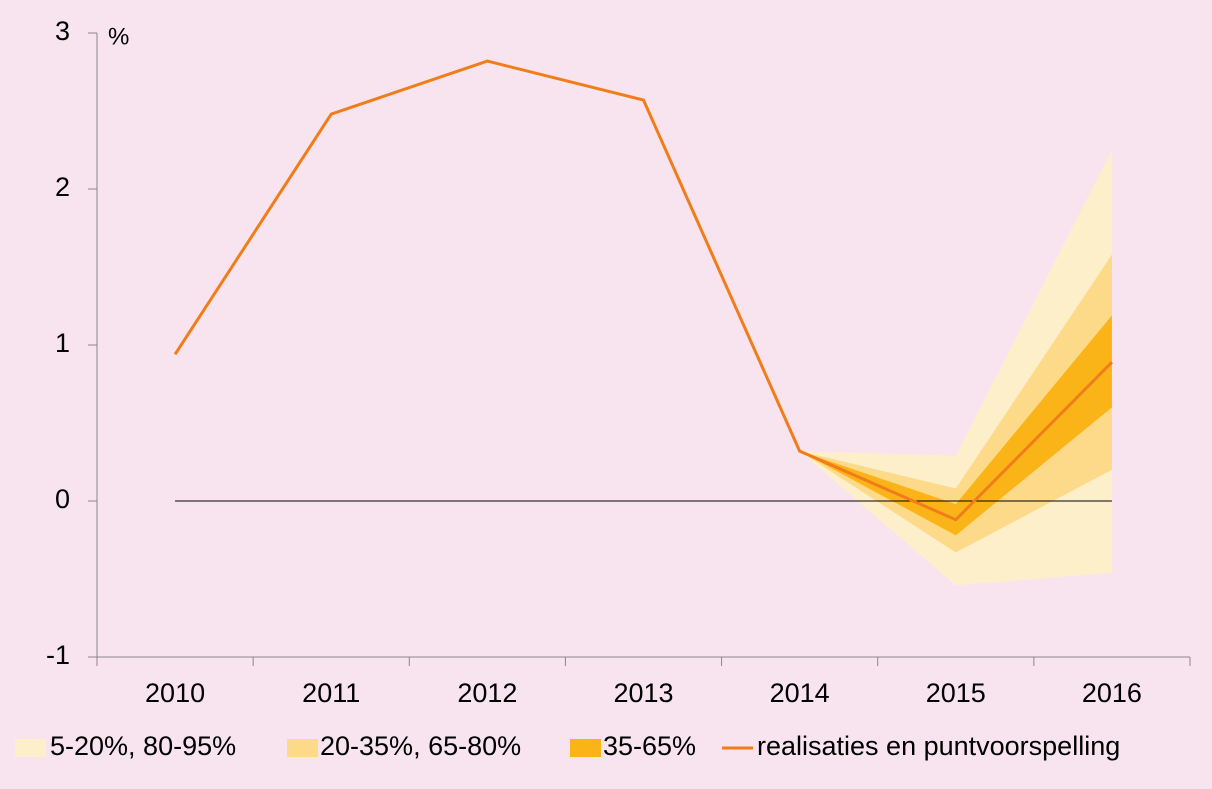  What do you see at coordinates (643, 693) in the screenshot?
I see `x-tick-label: 2013` at bounding box center [643, 693].